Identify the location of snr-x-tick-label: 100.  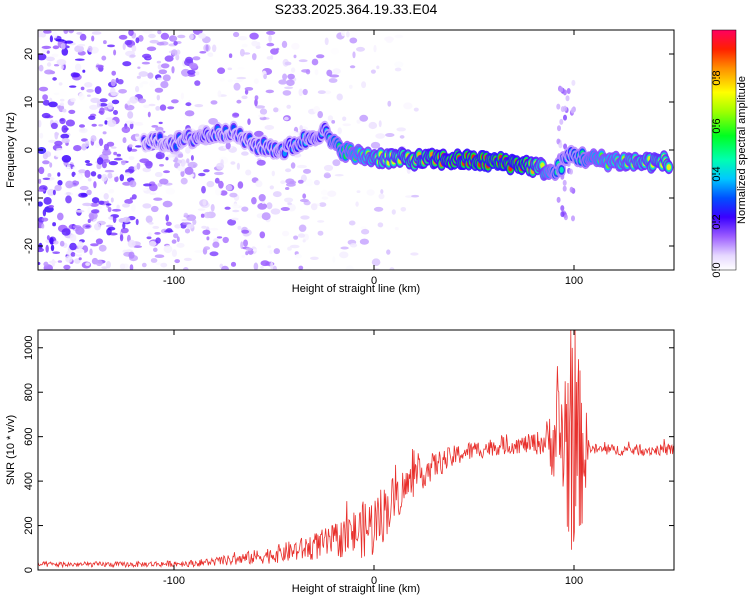
(574, 581).